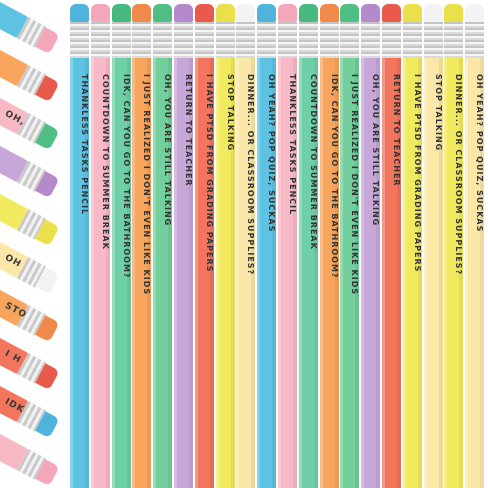  I want to click on pencil-13: IDK, CAN YOU GO TO THE BATHROOM?, so click(329, 246).